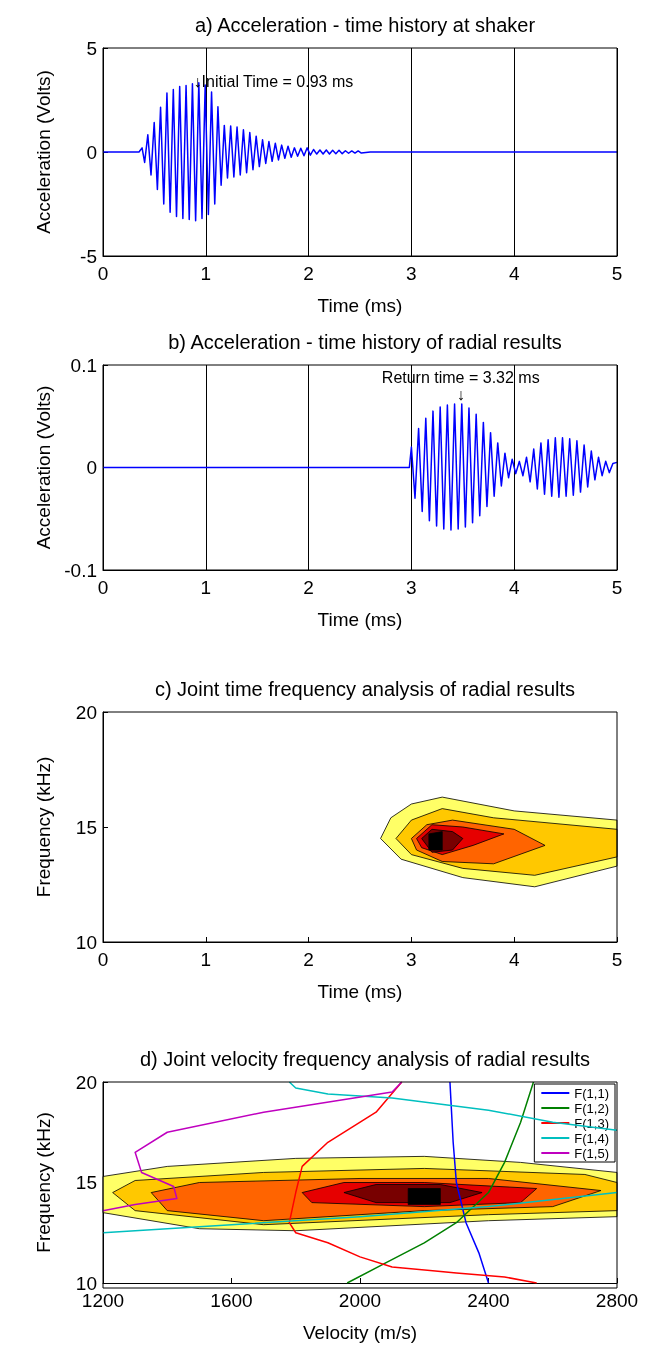  What do you see at coordinates (80, 570) in the screenshot?
I see `y-tick-label: -0.1` at bounding box center [80, 570].